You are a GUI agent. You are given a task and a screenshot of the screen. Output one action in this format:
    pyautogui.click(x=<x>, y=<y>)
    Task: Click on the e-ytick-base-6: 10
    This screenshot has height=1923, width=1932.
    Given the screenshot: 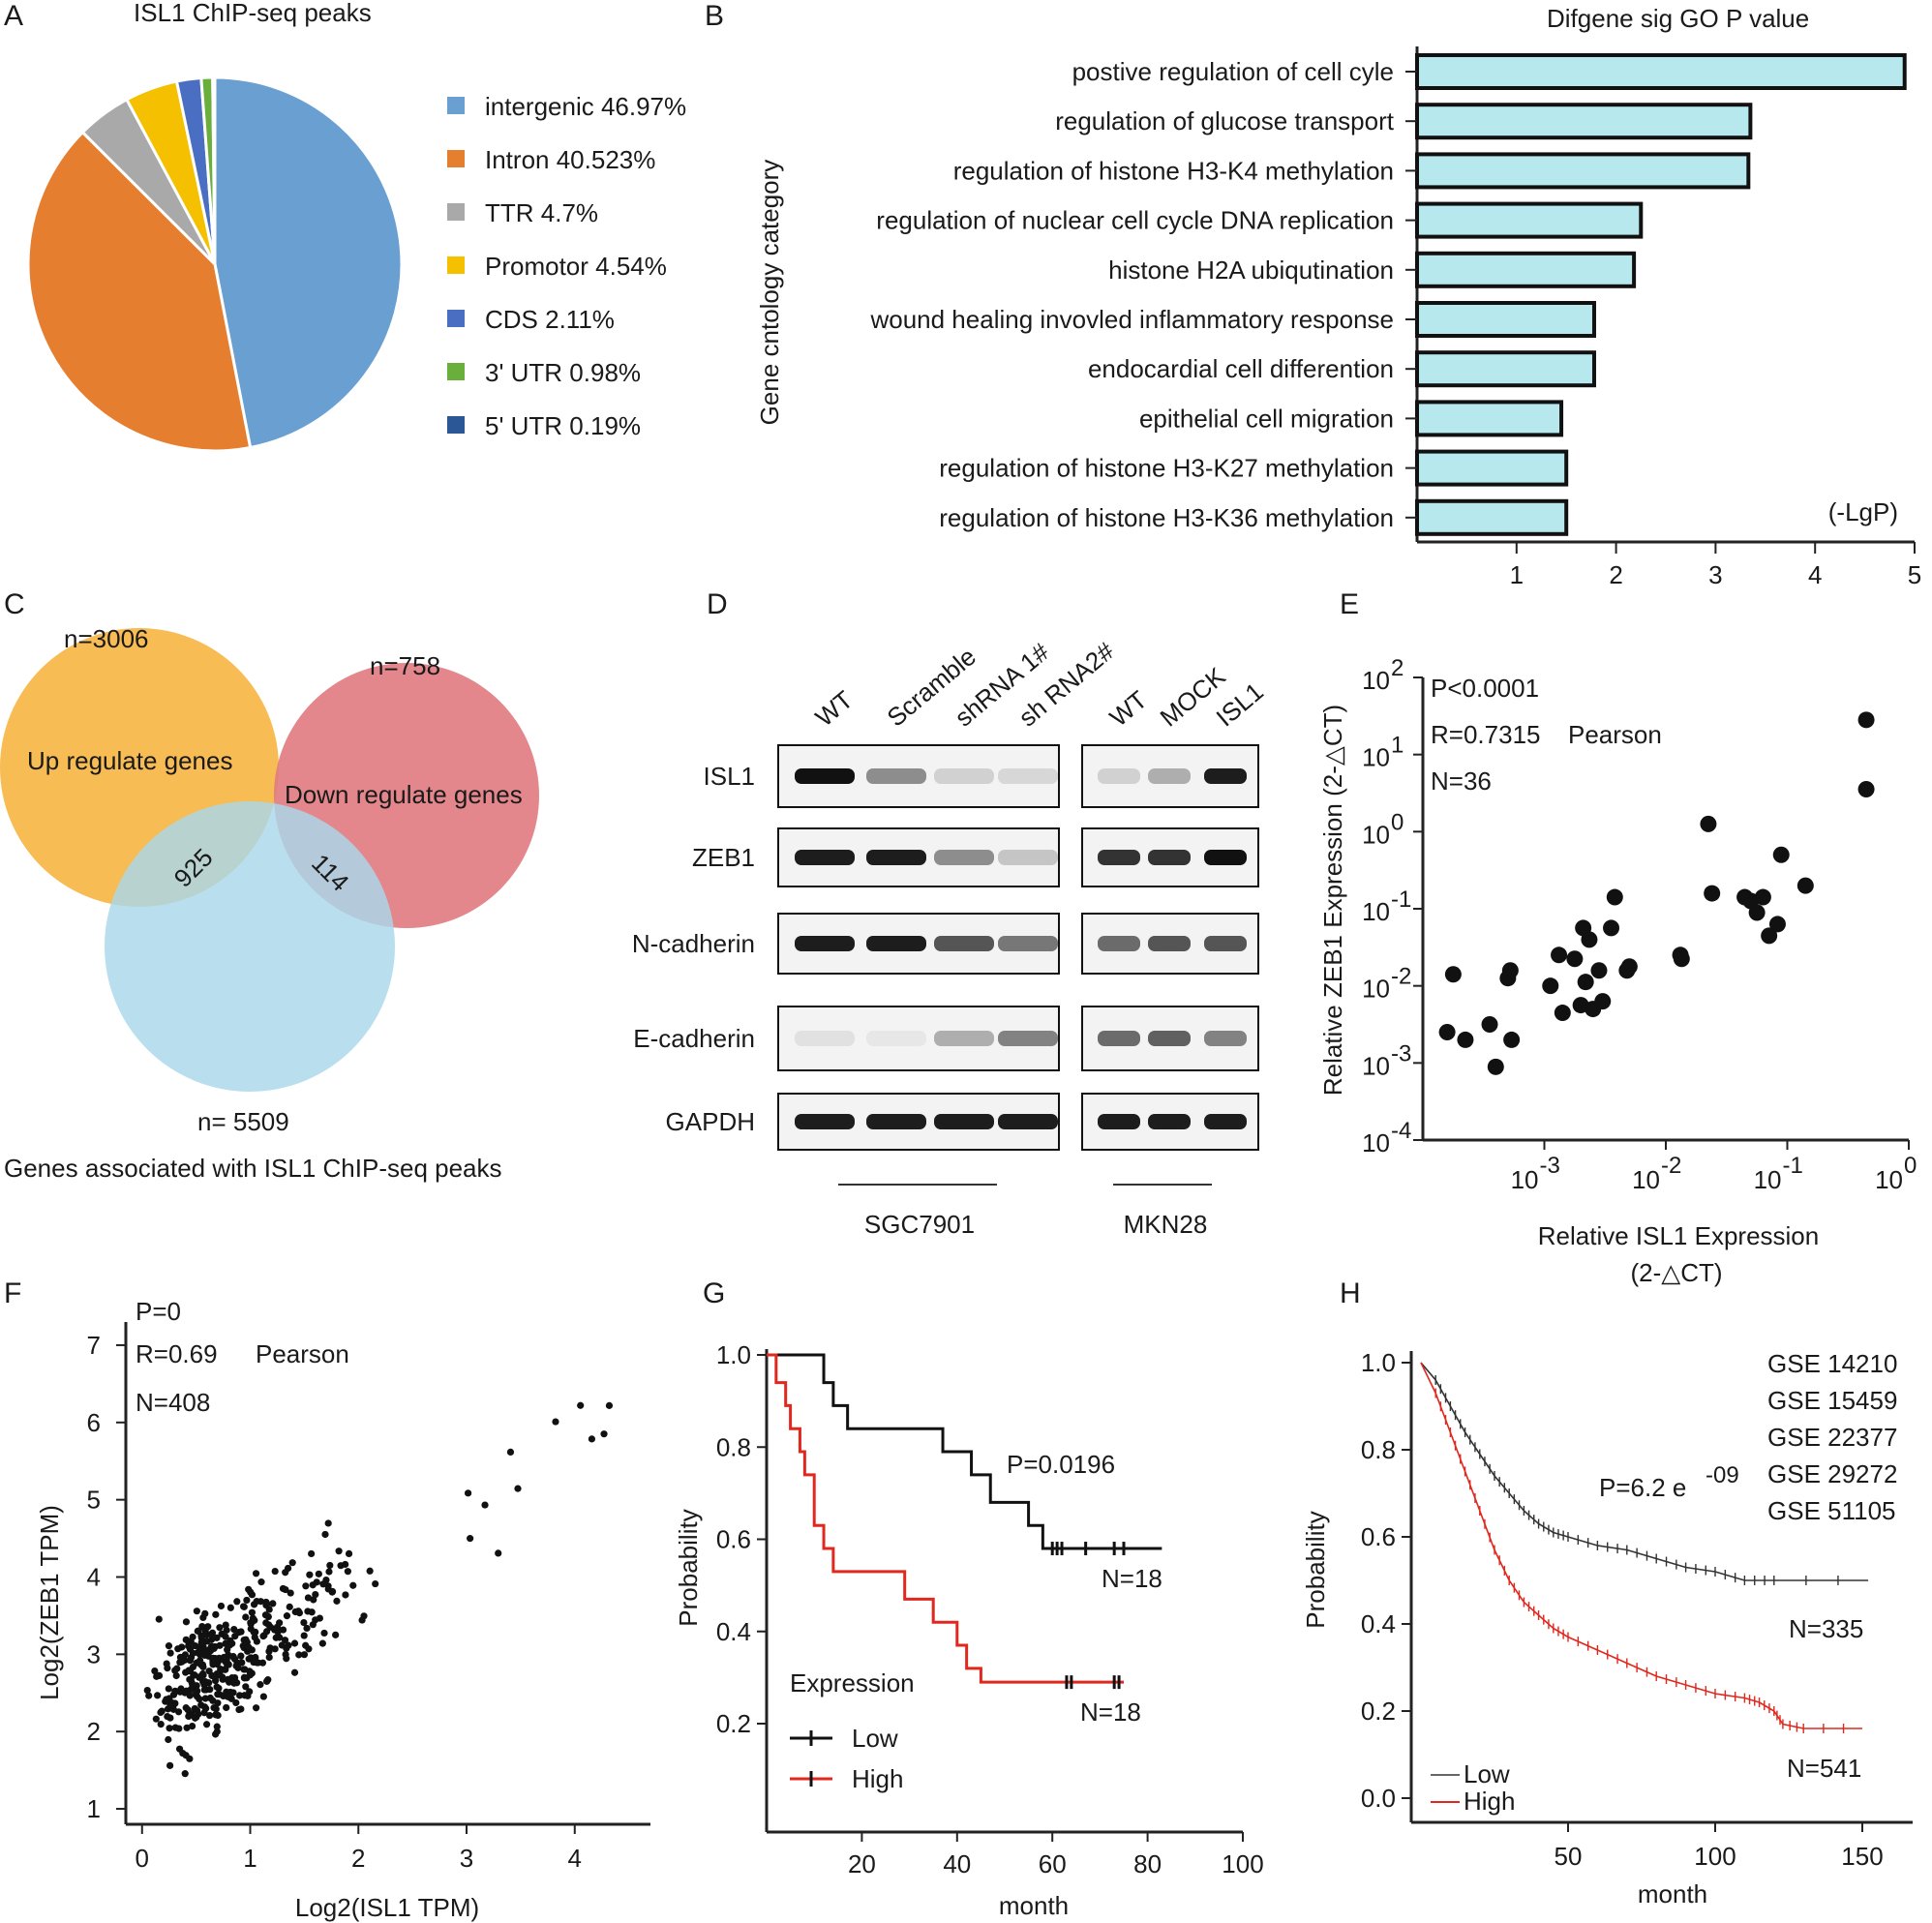 What is the action you would take?
    pyautogui.click(x=1376, y=1142)
    